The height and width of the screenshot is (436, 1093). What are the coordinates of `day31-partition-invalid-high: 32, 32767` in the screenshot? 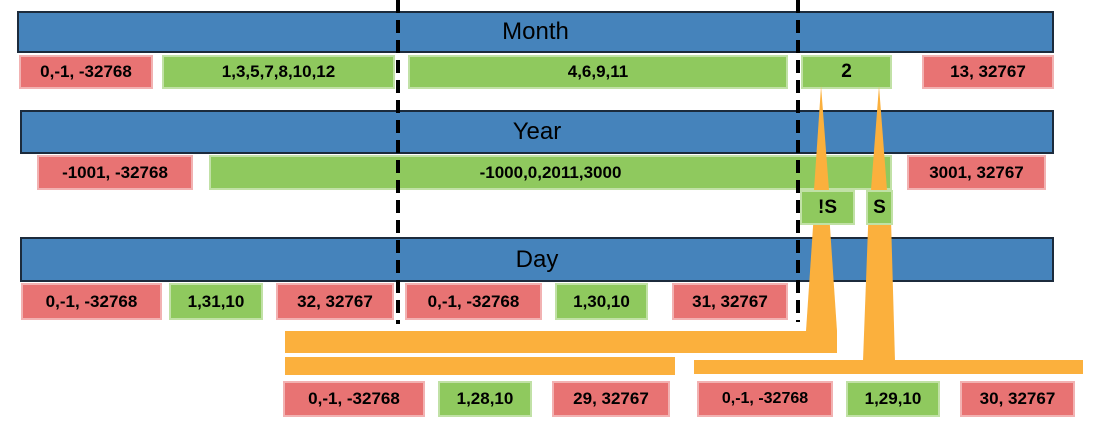 It's located at (335, 301).